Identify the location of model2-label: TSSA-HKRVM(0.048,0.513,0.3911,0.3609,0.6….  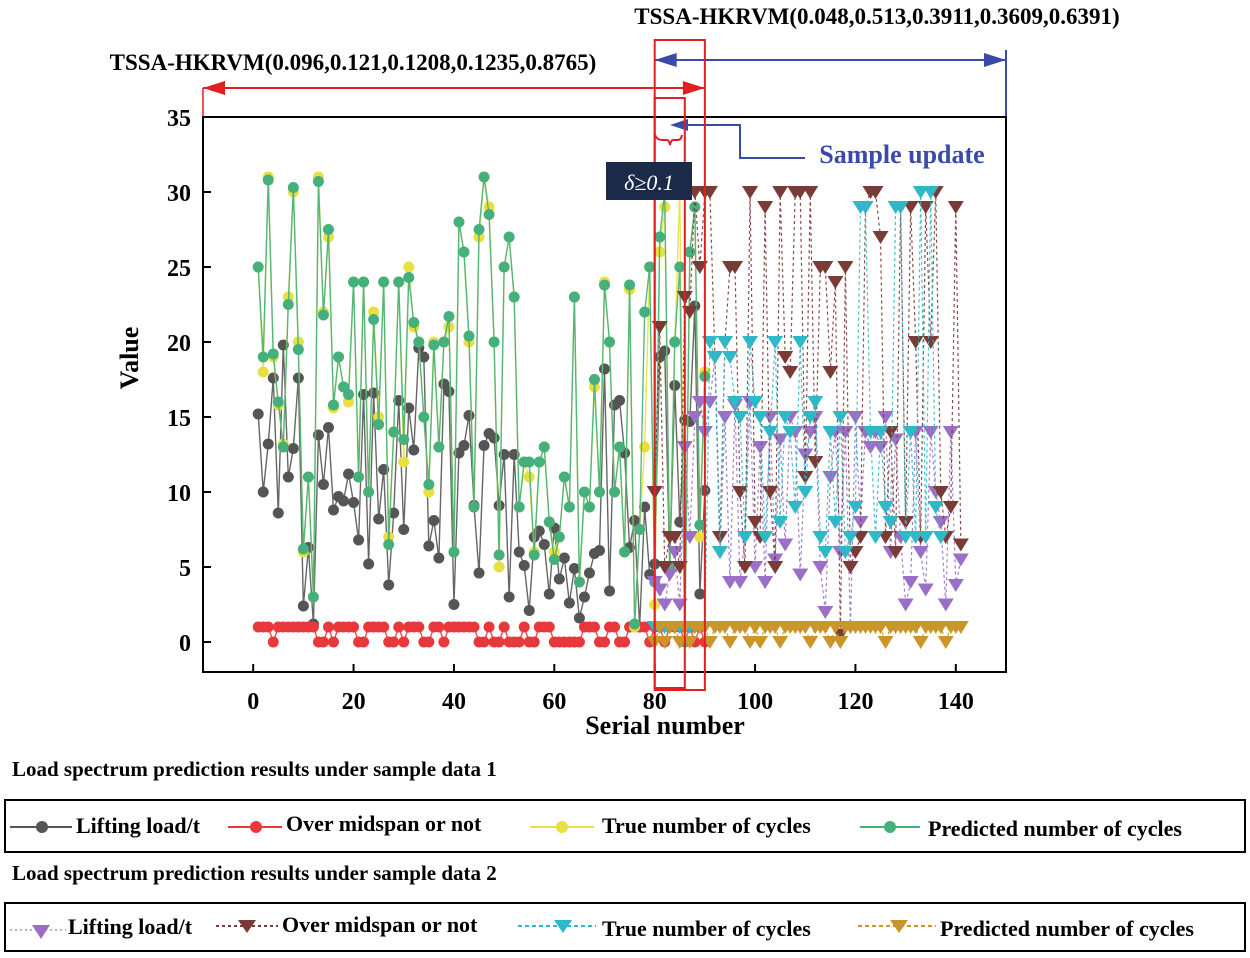
(876, 16).